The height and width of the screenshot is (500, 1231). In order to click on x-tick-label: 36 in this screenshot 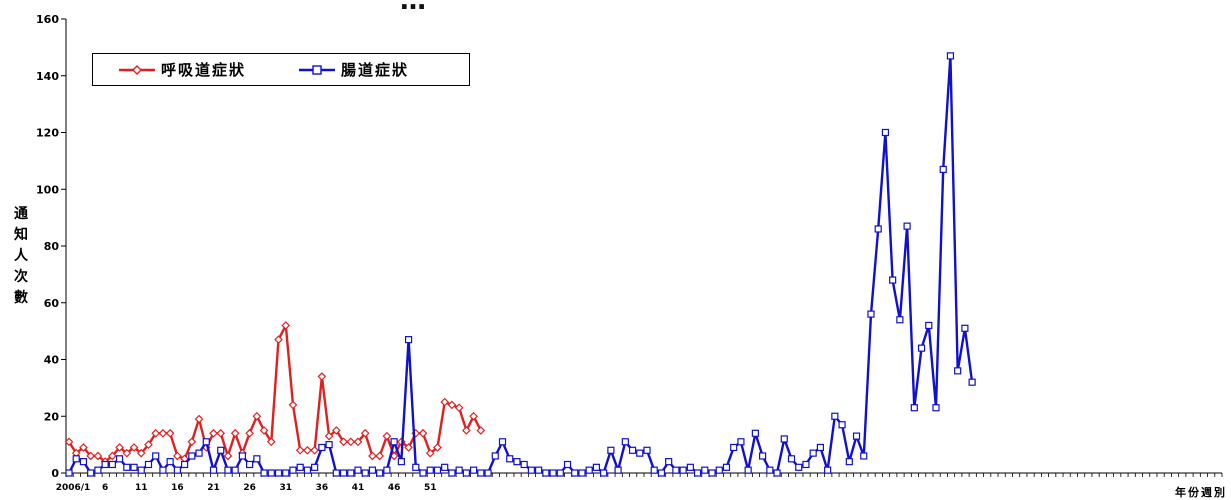, I will do `click(322, 488)`.